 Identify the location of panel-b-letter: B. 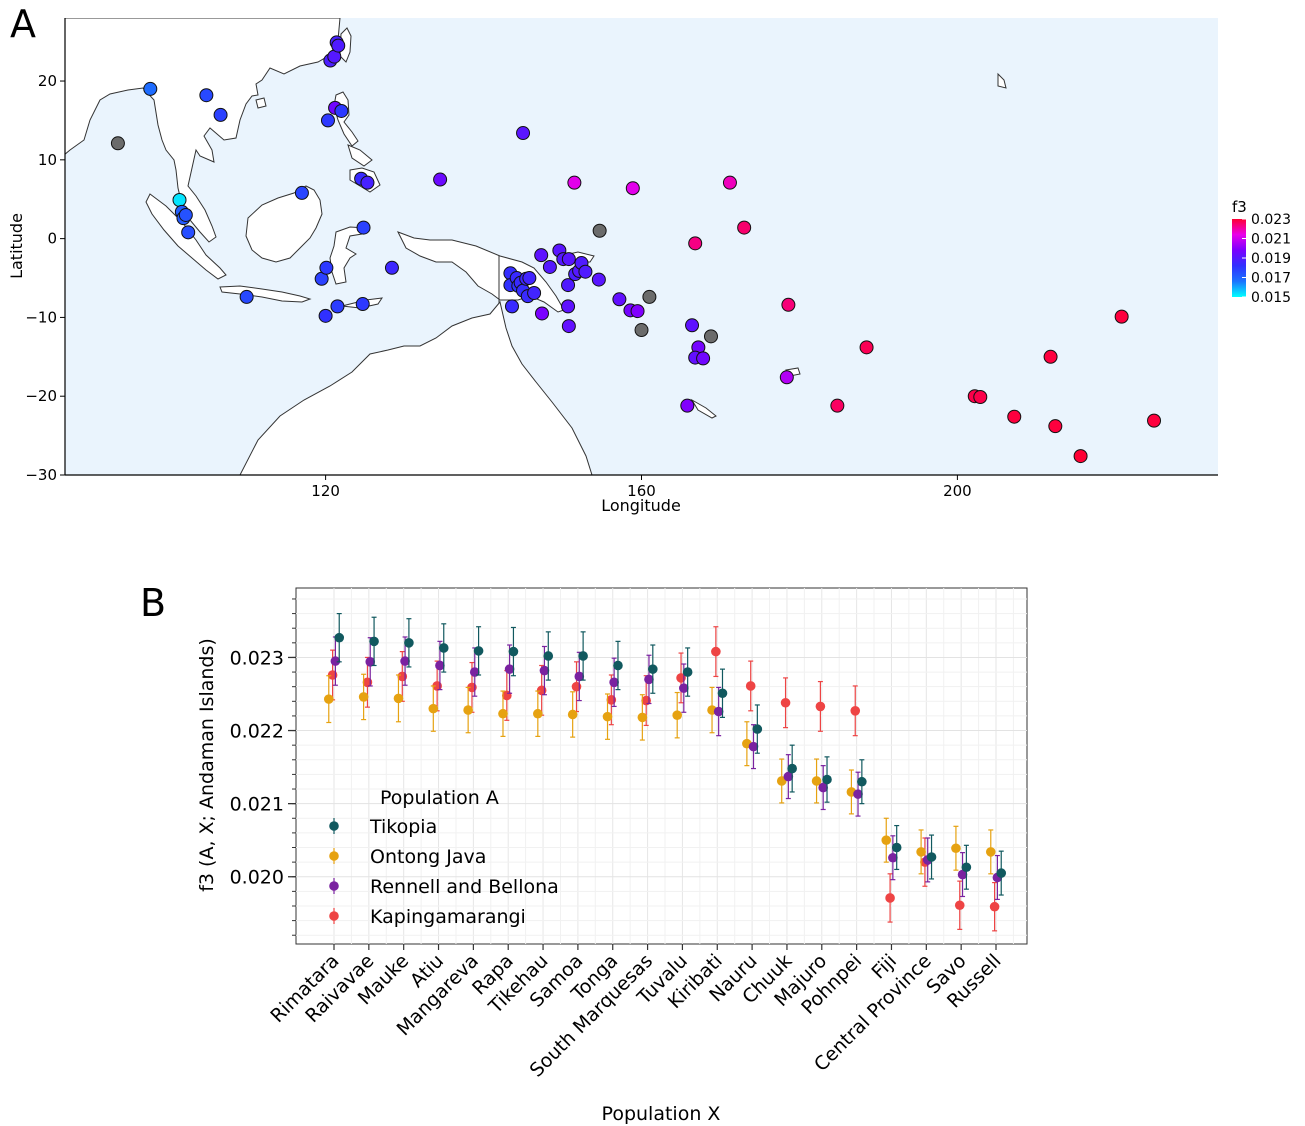
(153, 603).